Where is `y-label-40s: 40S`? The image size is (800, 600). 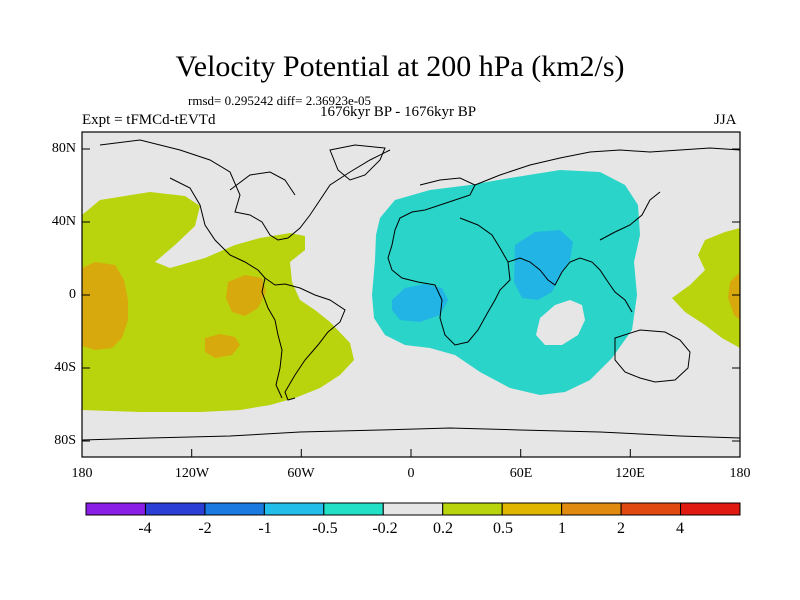 y-label-40s: 40S is located at coordinates (65, 367).